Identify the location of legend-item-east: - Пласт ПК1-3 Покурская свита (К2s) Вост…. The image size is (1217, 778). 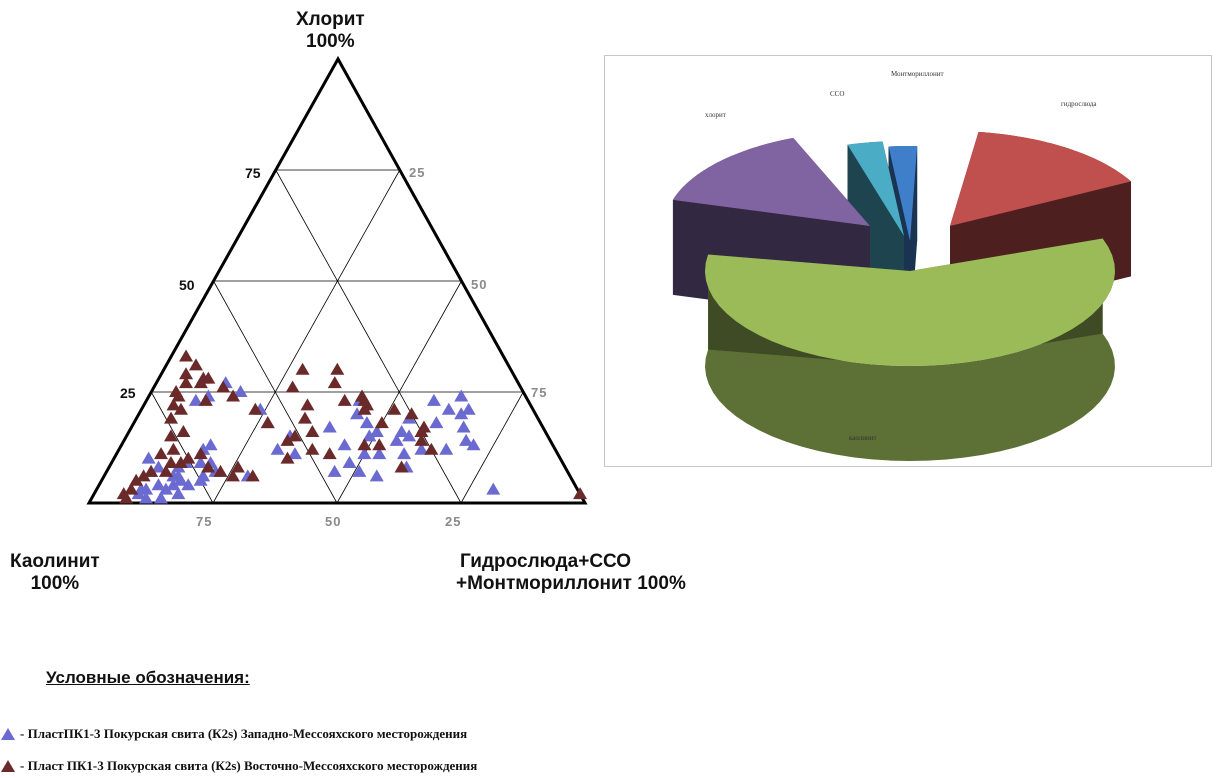
(238, 766).